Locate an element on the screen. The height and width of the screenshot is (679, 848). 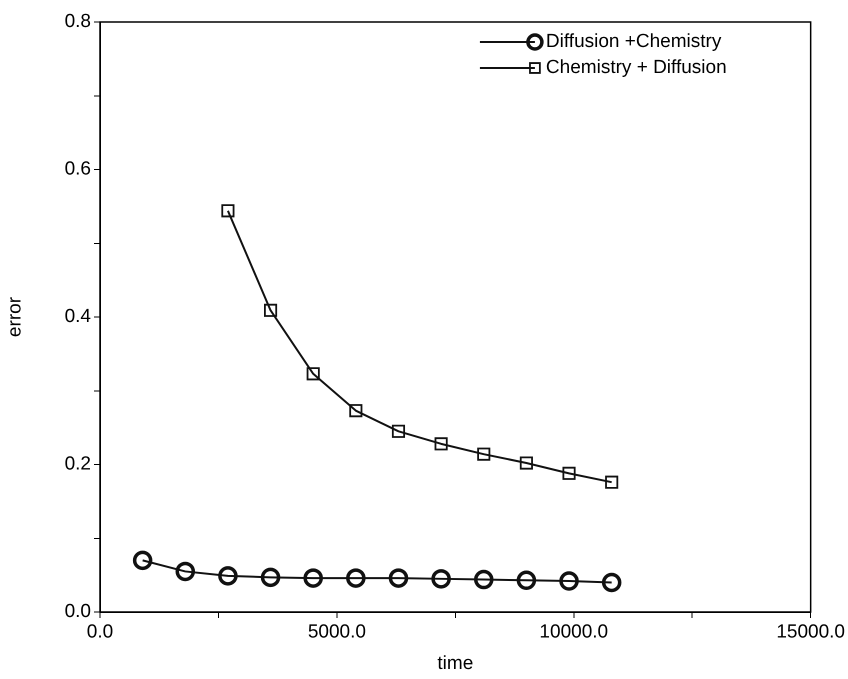
x-tick-label: 0.0 is located at coordinates (100, 632).